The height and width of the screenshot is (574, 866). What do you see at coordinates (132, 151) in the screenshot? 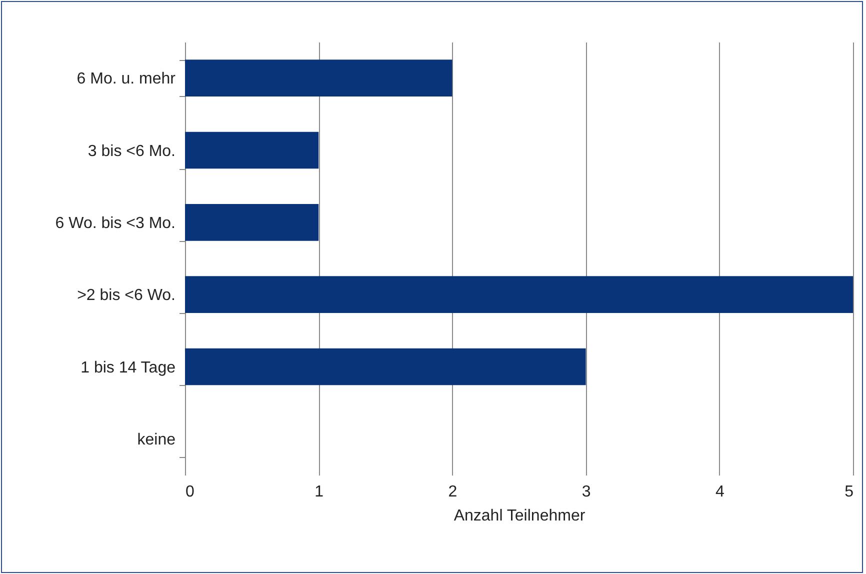
I see `y-tick-label: 3 bis <6 Mo.` at bounding box center [132, 151].